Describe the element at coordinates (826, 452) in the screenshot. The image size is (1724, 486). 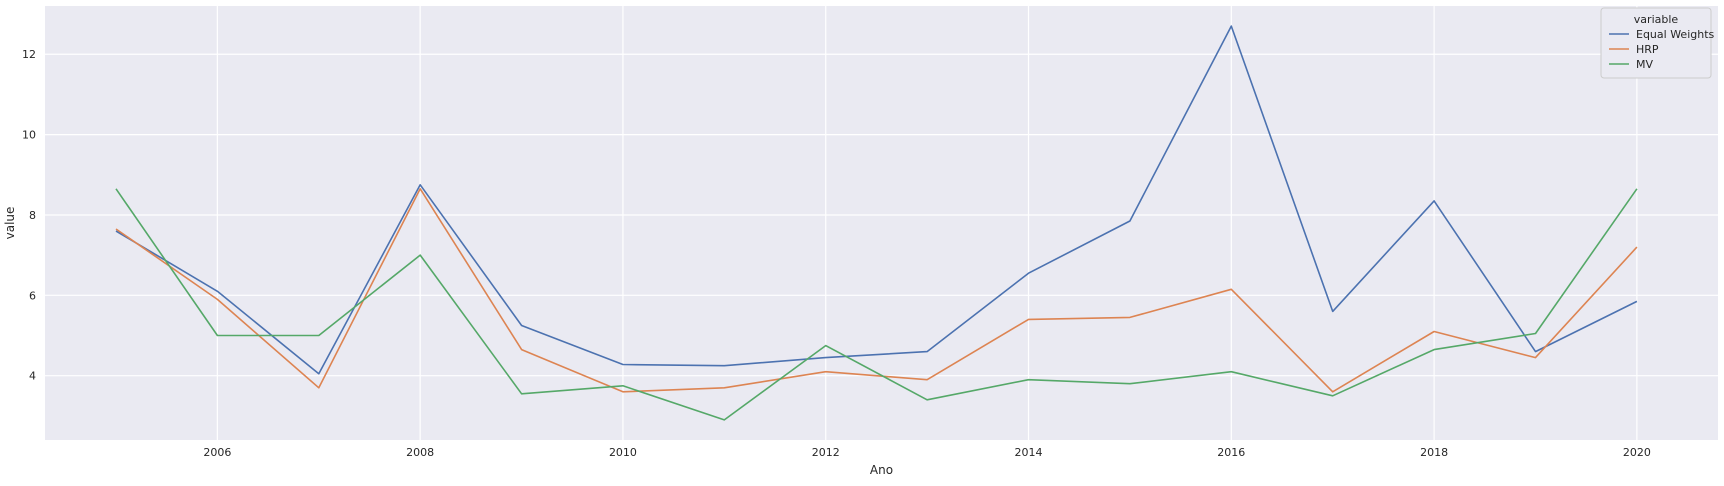
I see `x-tick-label: 2012` at that location.